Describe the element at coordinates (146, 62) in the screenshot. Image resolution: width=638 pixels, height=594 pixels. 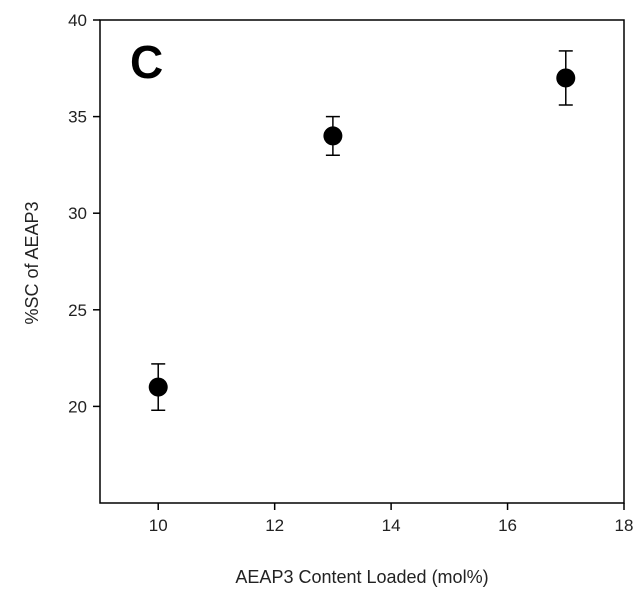
I see `panel-label: C` at that location.